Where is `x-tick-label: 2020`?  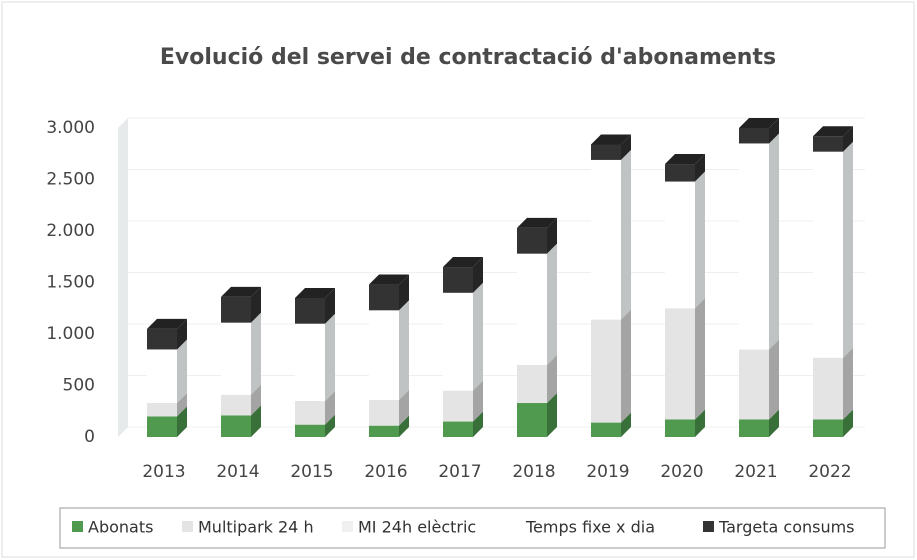 x-tick-label: 2020 is located at coordinates (681, 472).